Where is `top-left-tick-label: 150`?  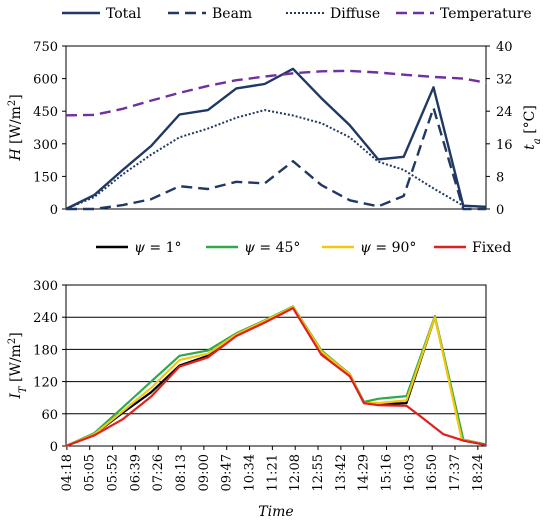 top-left-tick-label: 150 is located at coordinates (45, 177).